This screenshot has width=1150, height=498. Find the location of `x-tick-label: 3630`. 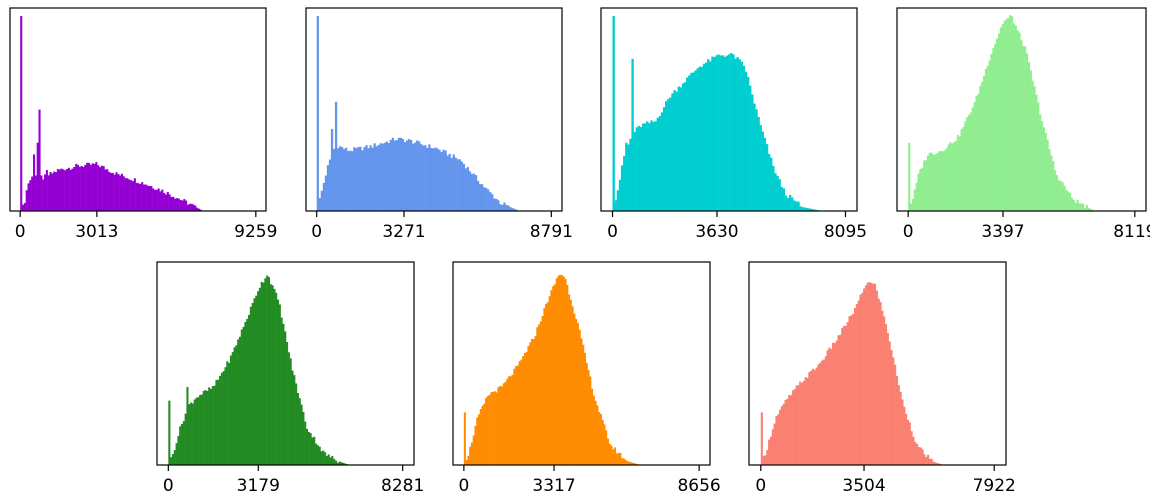

x-tick-label: 3630 is located at coordinates (716, 232).